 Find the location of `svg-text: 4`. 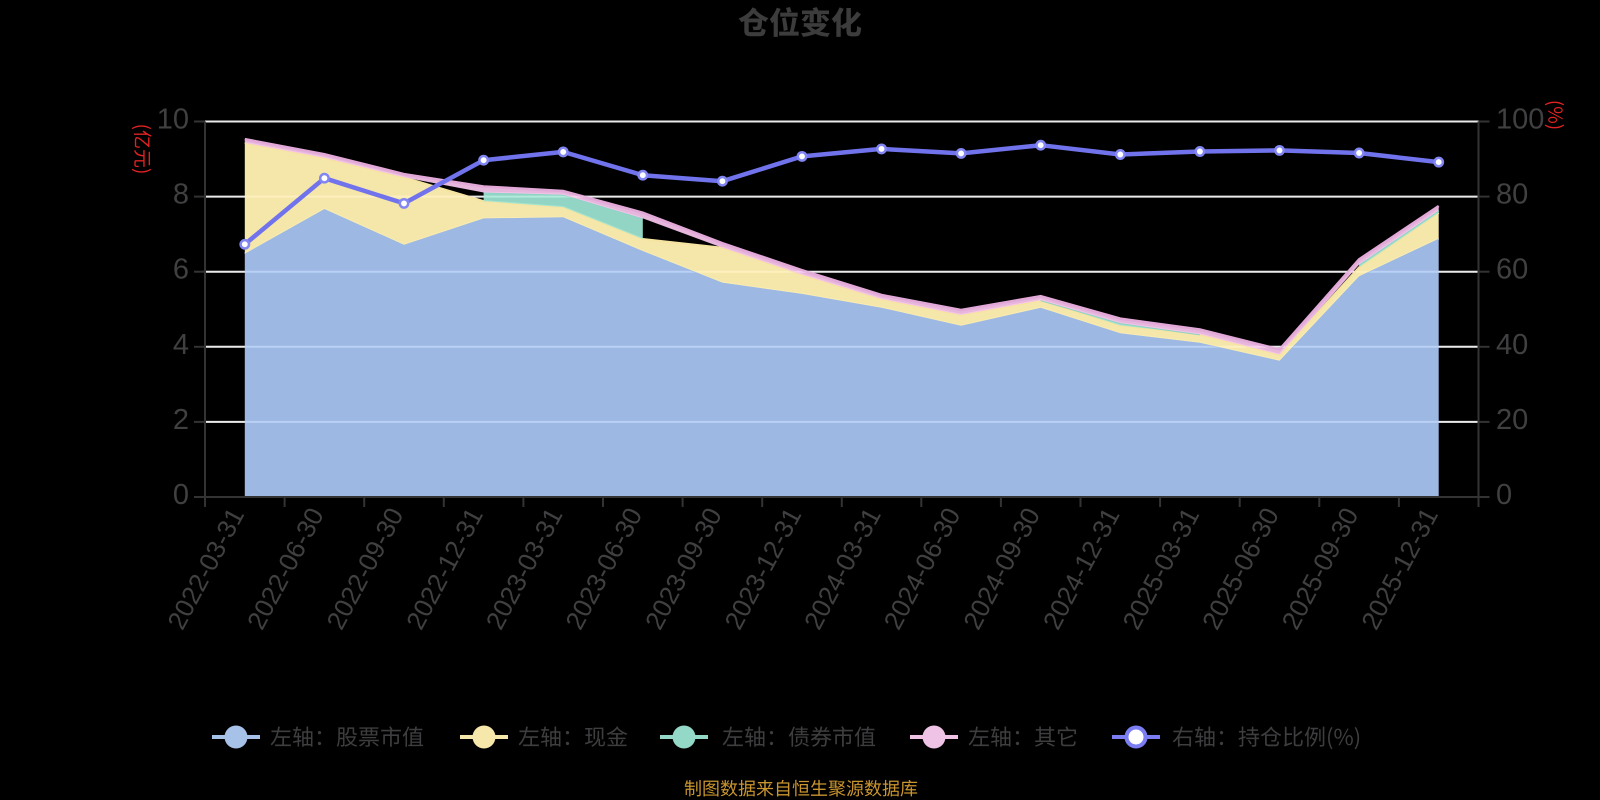

svg-text: 4 is located at coordinates (181, 345).